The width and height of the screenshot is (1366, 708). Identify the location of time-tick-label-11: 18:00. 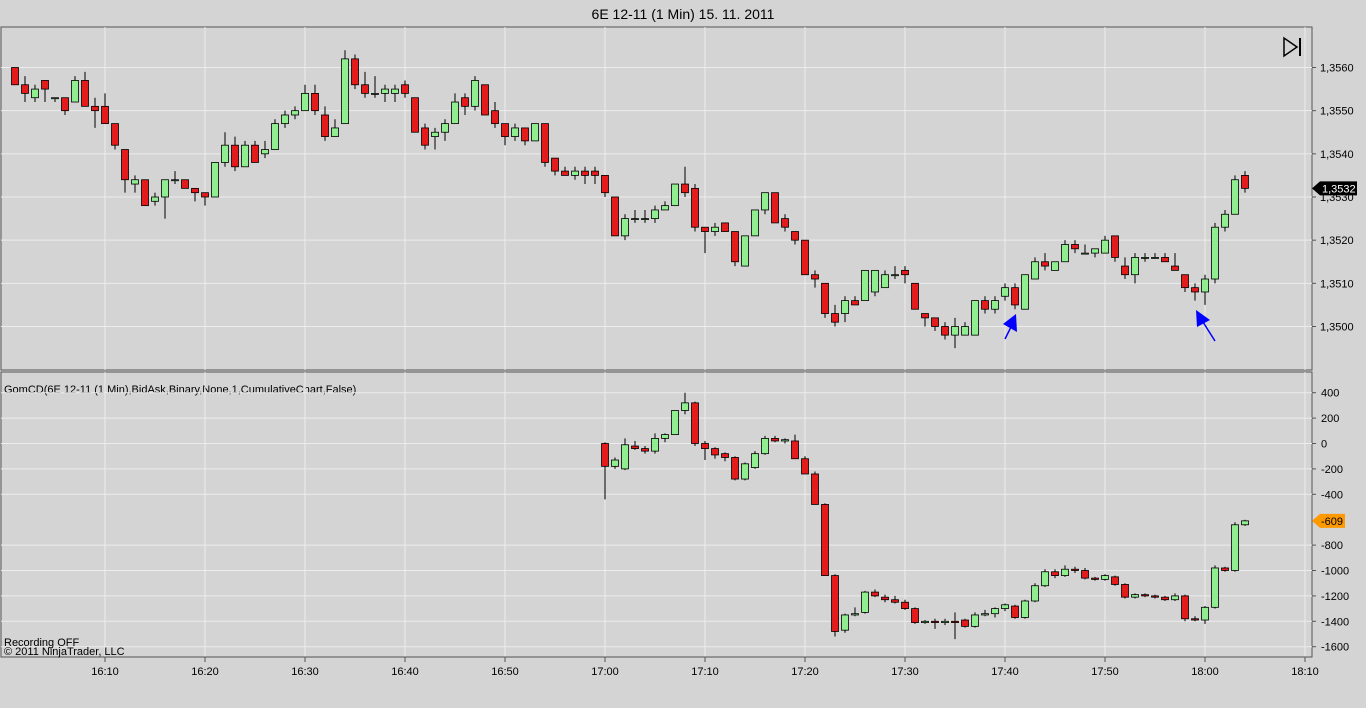
(1205, 672).